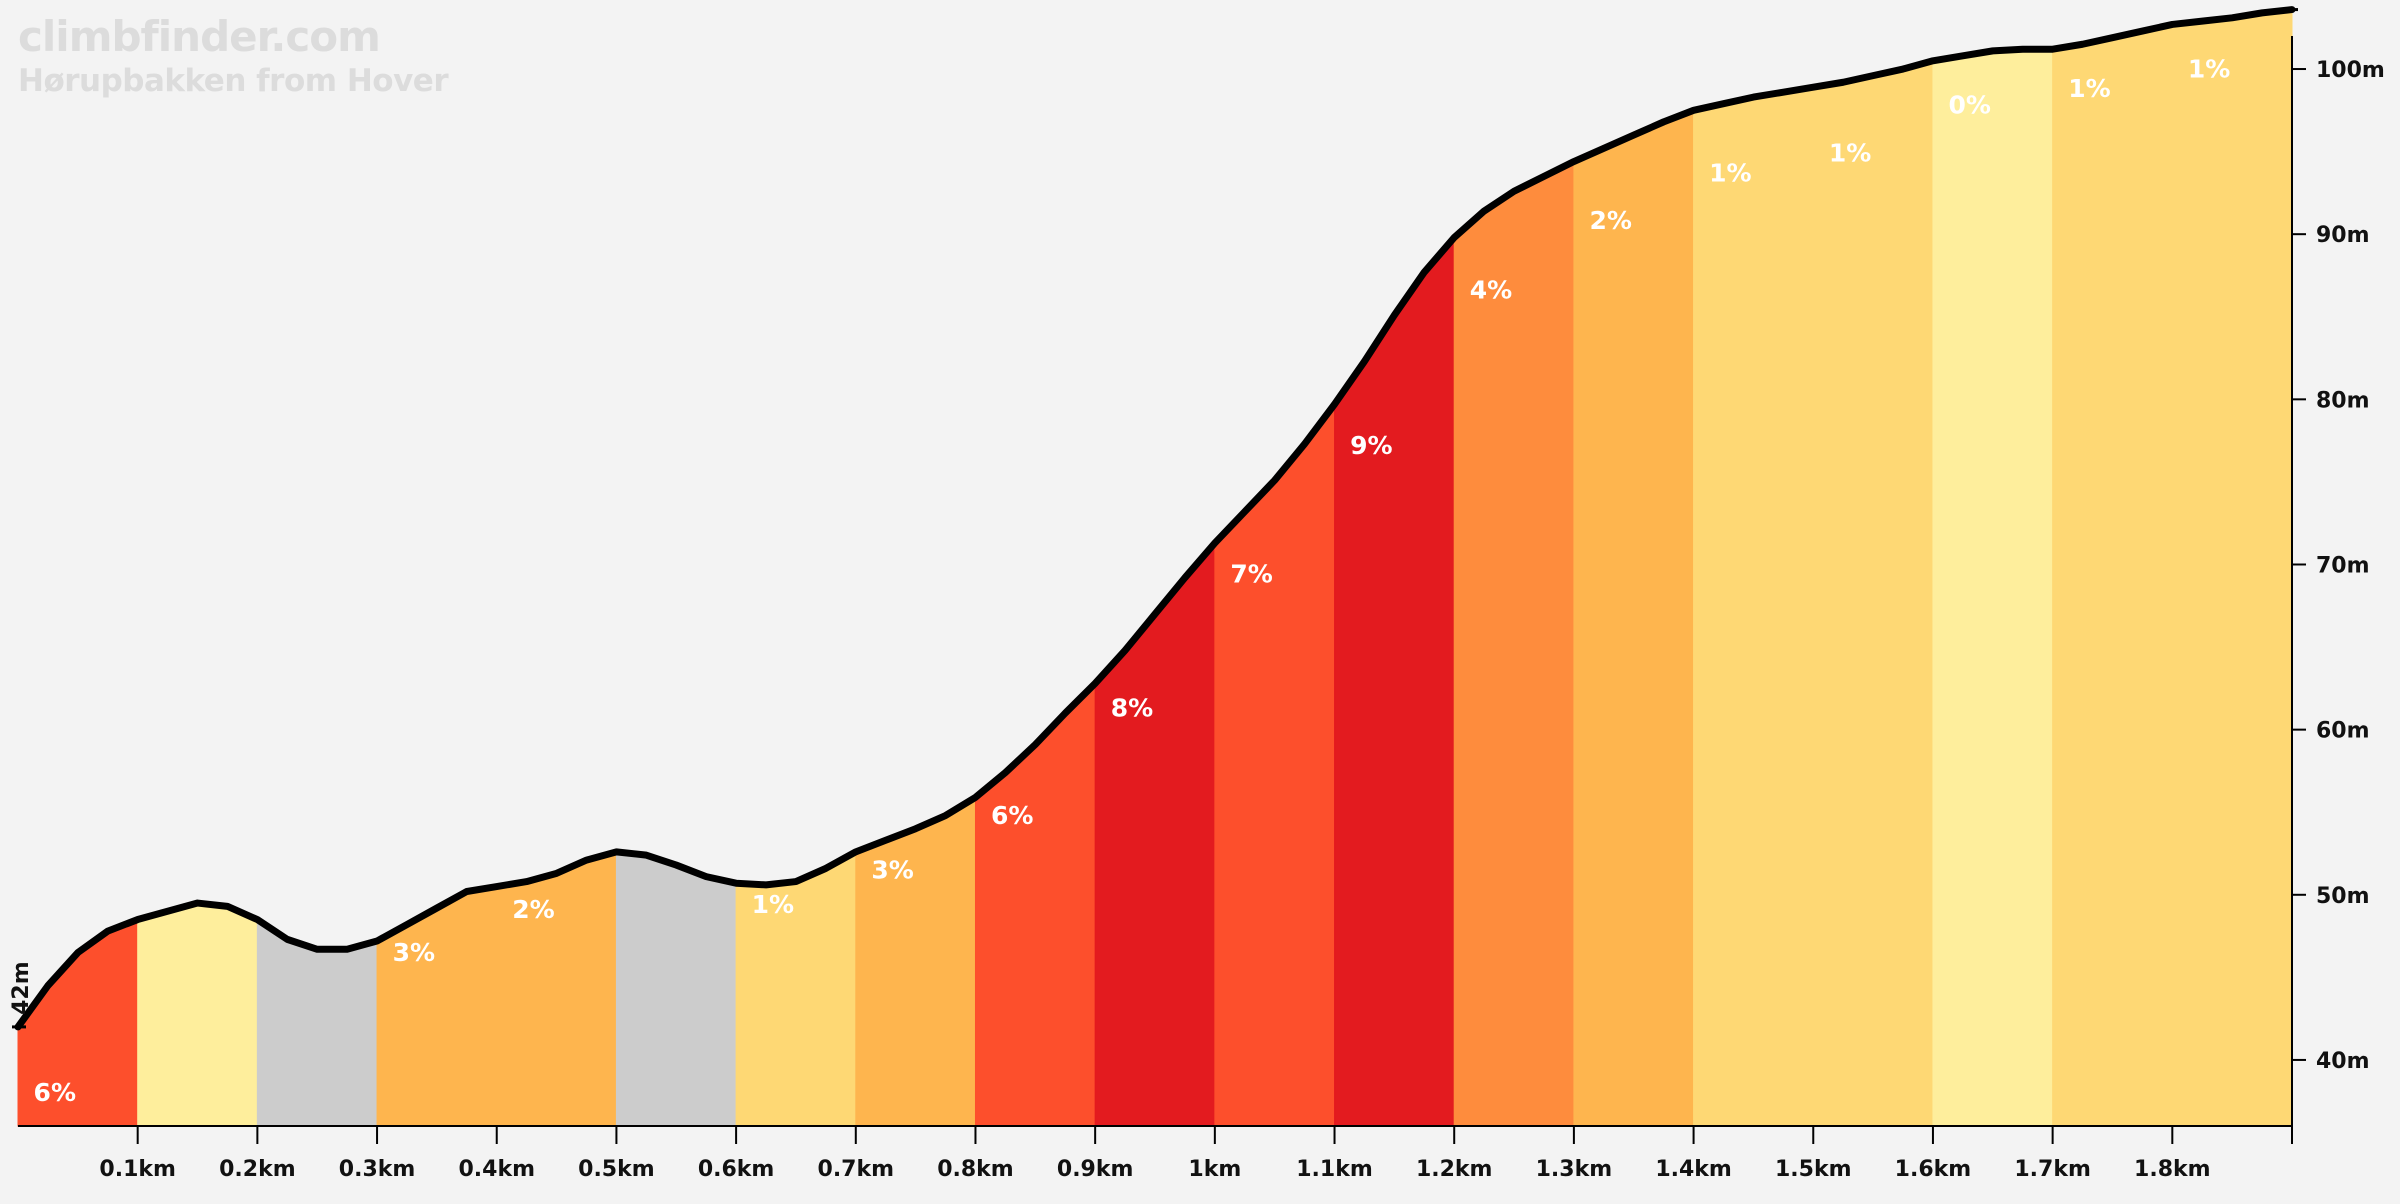 Image resolution: width=2400 pixels, height=1204 pixels. Describe the element at coordinates (1970, 105) in the screenshot. I see `gradient-label-13: 0%` at that location.